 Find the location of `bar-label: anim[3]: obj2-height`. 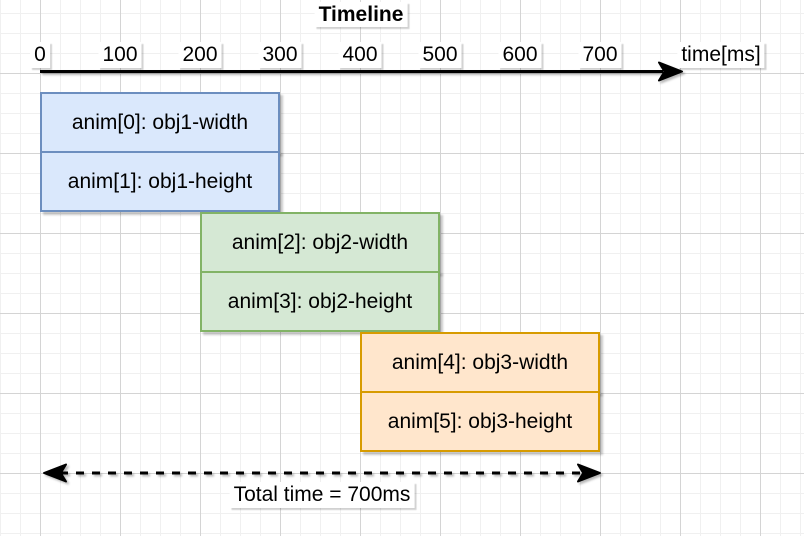

bar-label: anim[3]: obj2-height is located at coordinates (320, 301).